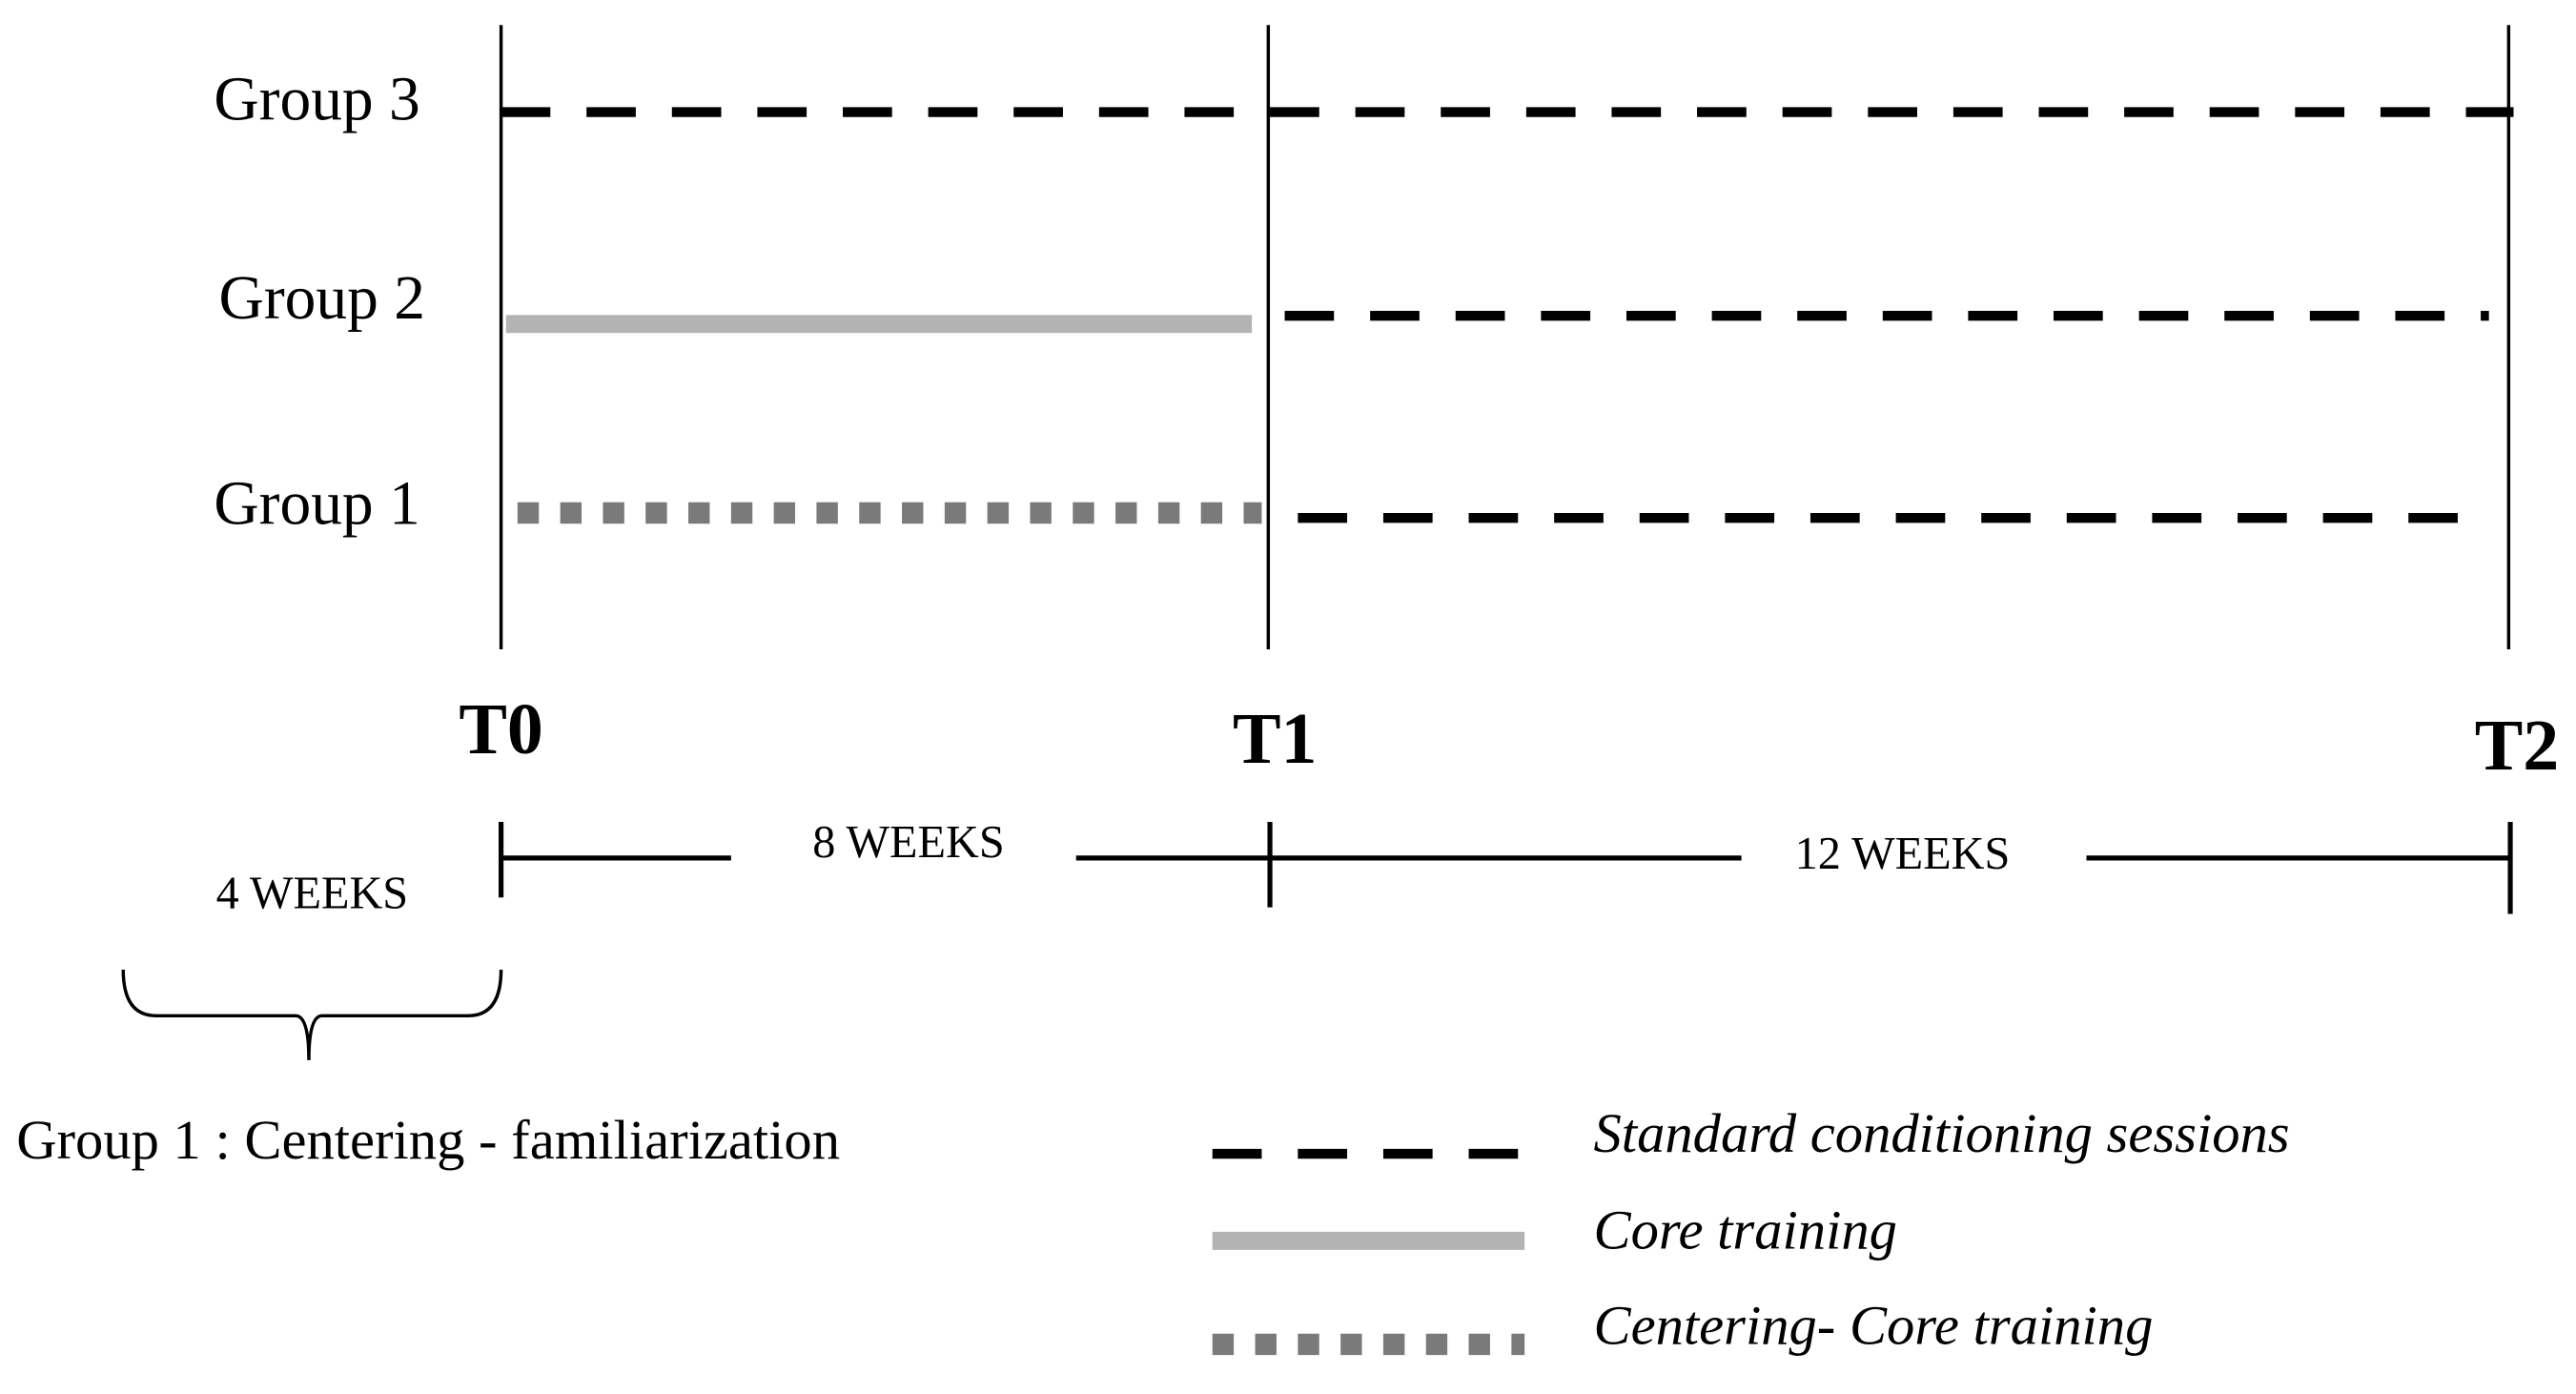 This screenshot has width=2576, height=1394. I want to click on note: Group 1 : Centering - familiarization, so click(428, 1140).